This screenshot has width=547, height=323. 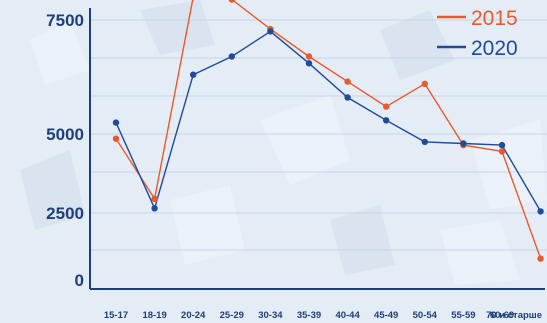 What do you see at coordinates (494, 18) in the screenshot?
I see `legend-label-2015: 2015` at bounding box center [494, 18].